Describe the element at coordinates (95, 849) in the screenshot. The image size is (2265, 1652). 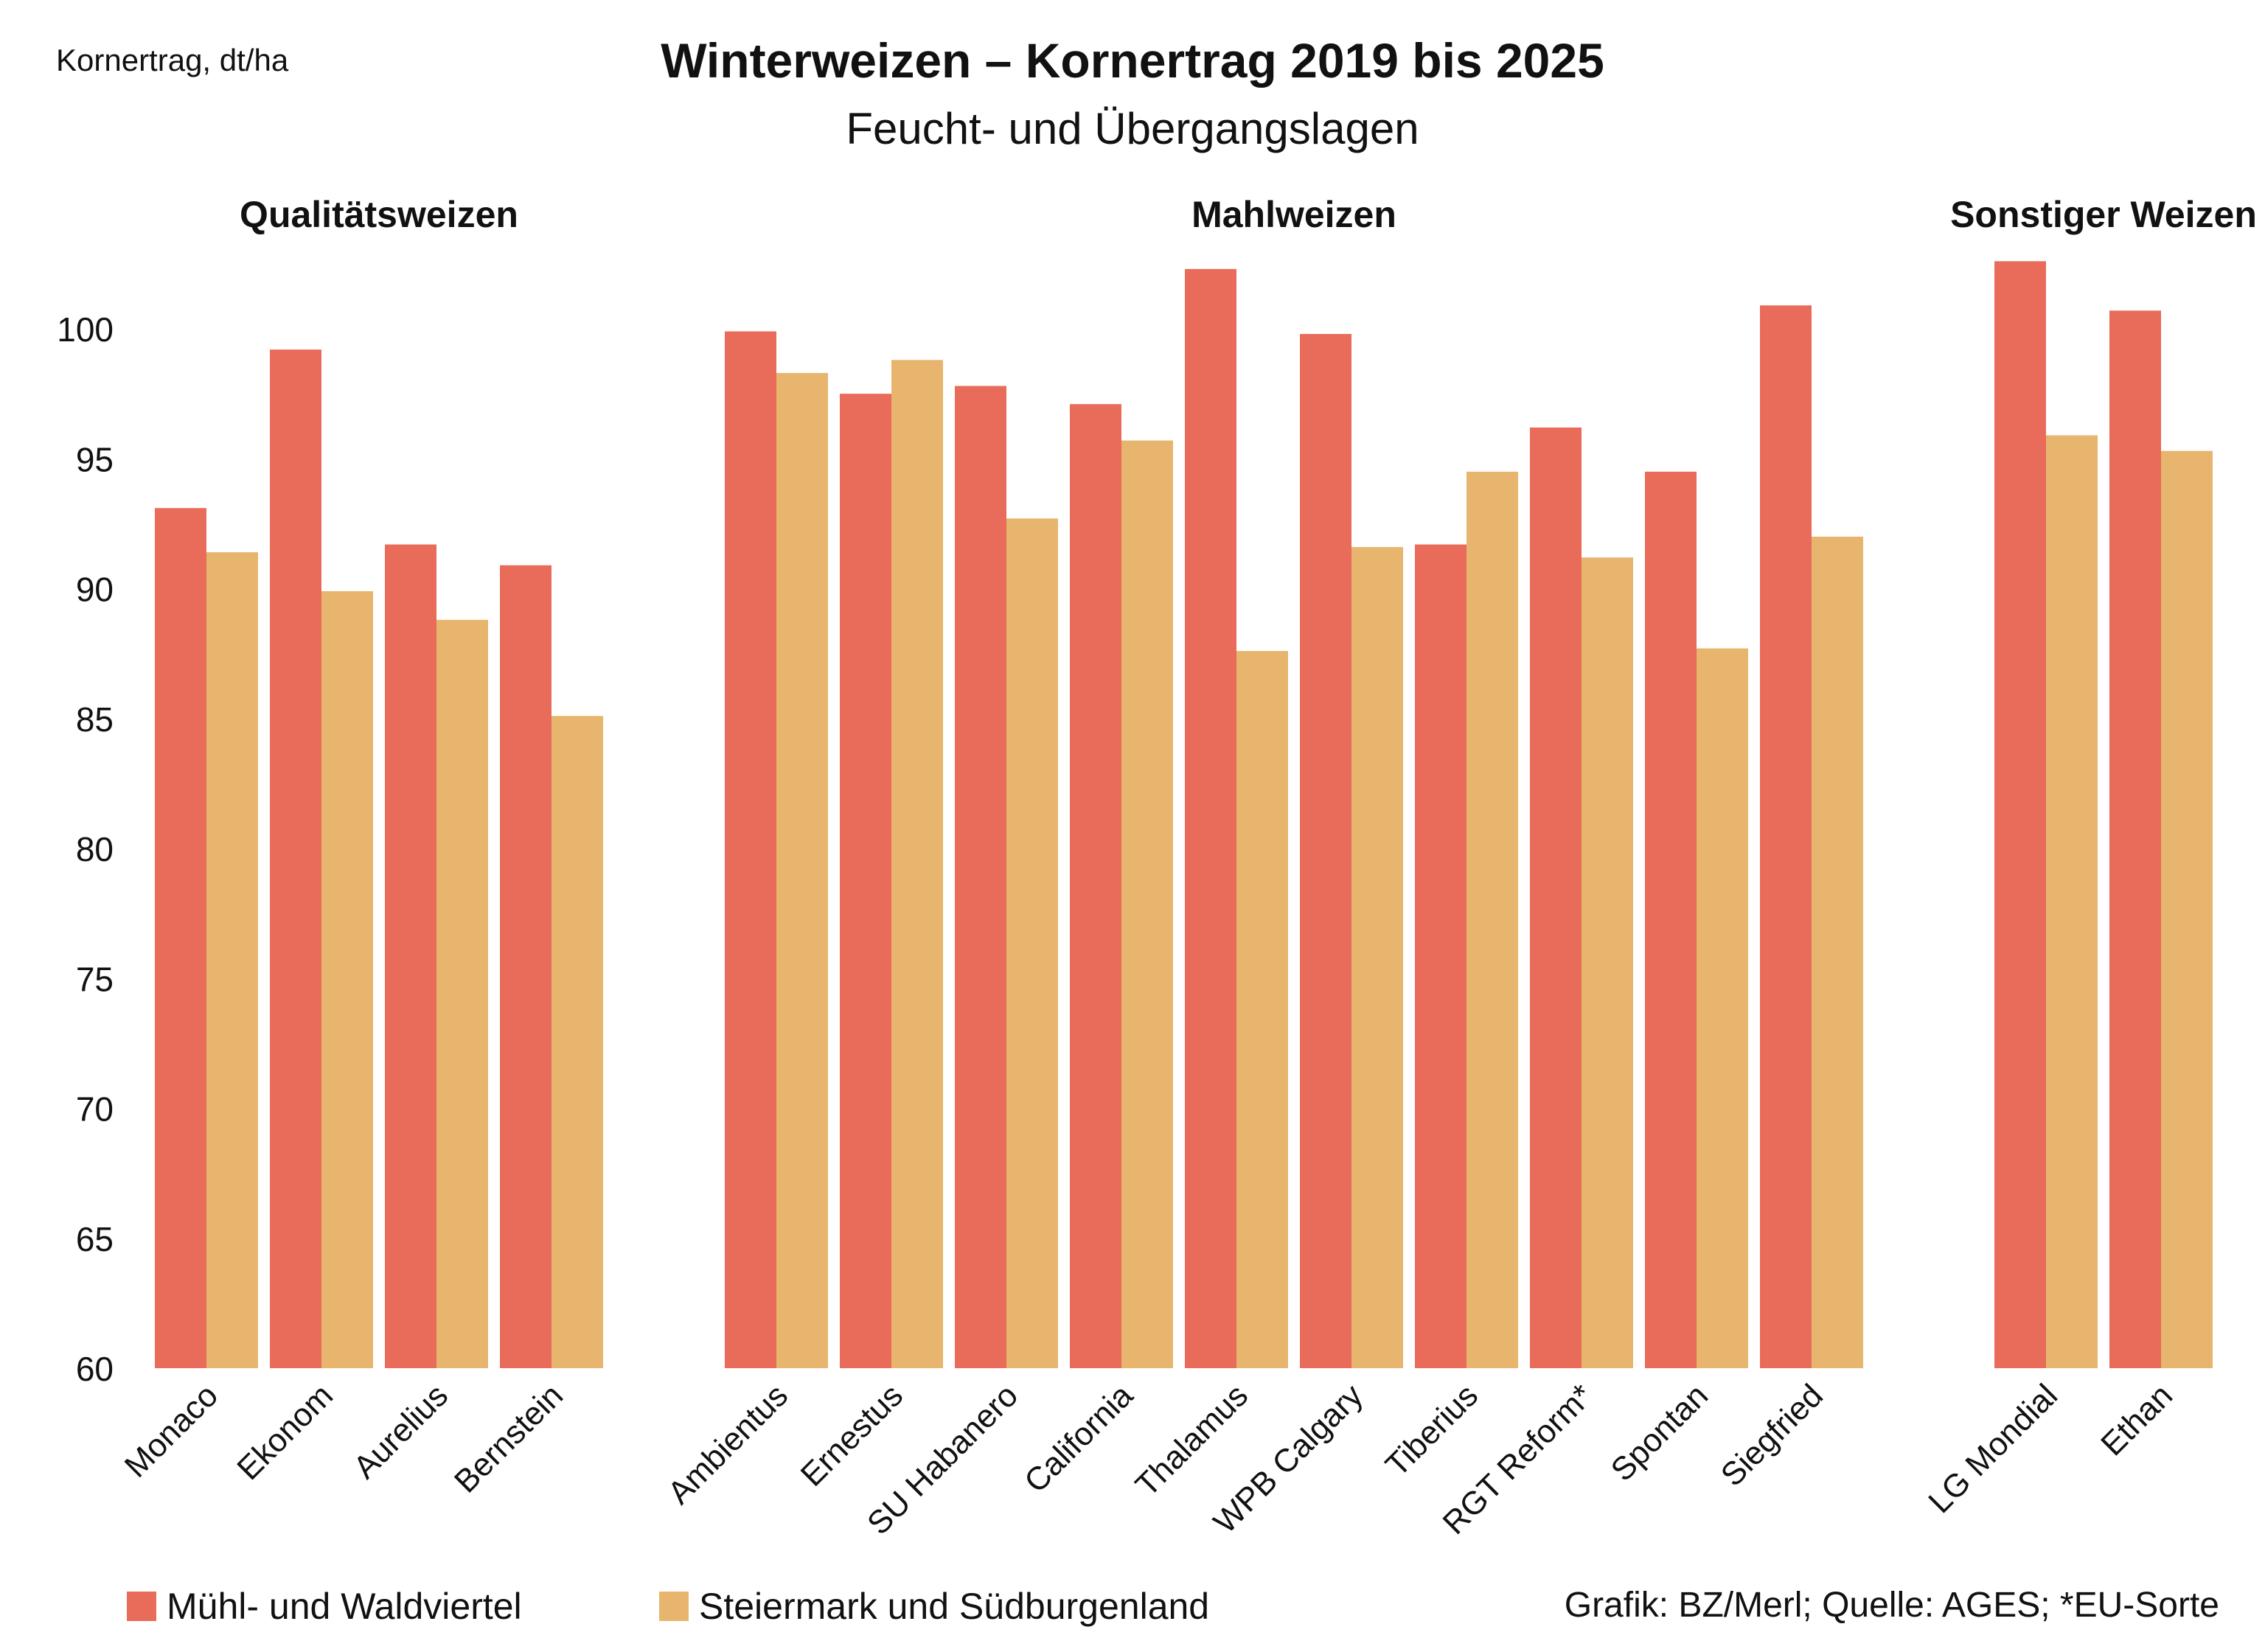
I see `y-tick-label: 80` at that location.